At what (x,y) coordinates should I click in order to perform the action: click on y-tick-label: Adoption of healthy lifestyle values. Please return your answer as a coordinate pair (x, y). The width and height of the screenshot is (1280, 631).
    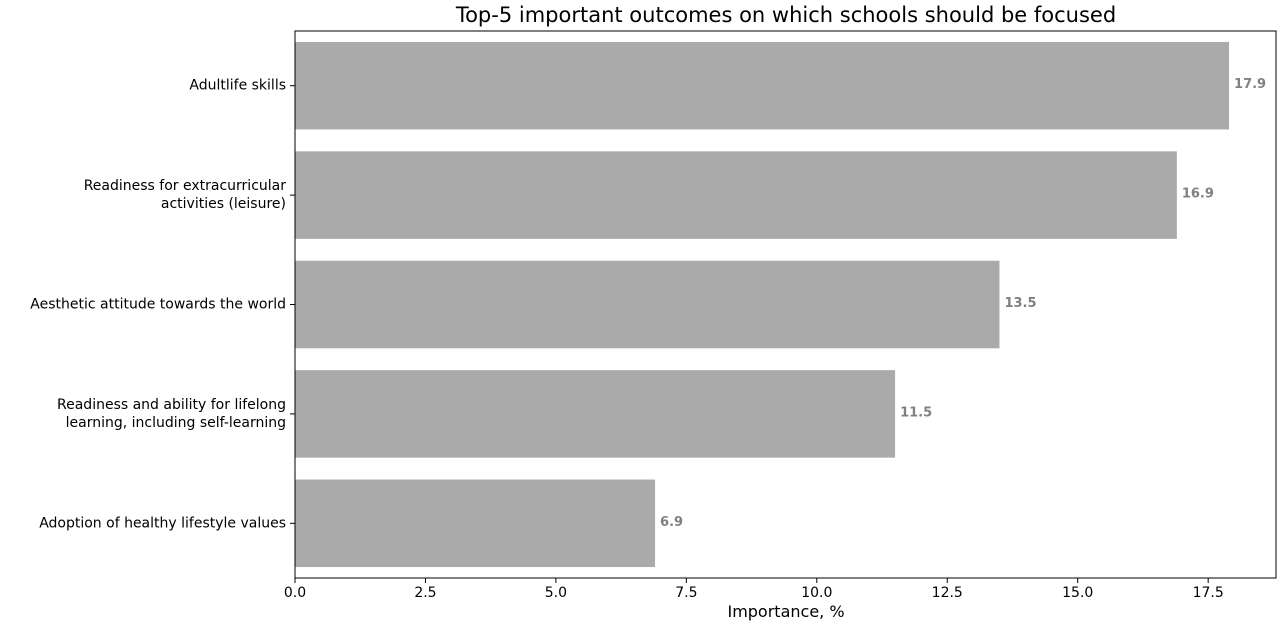
    Looking at the image, I should click on (162, 523).